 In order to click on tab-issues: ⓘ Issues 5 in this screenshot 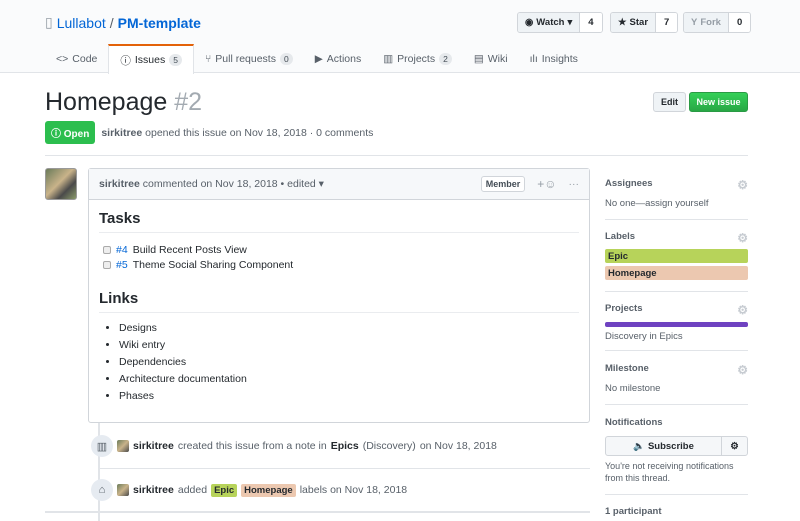, I will do `click(151, 59)`.